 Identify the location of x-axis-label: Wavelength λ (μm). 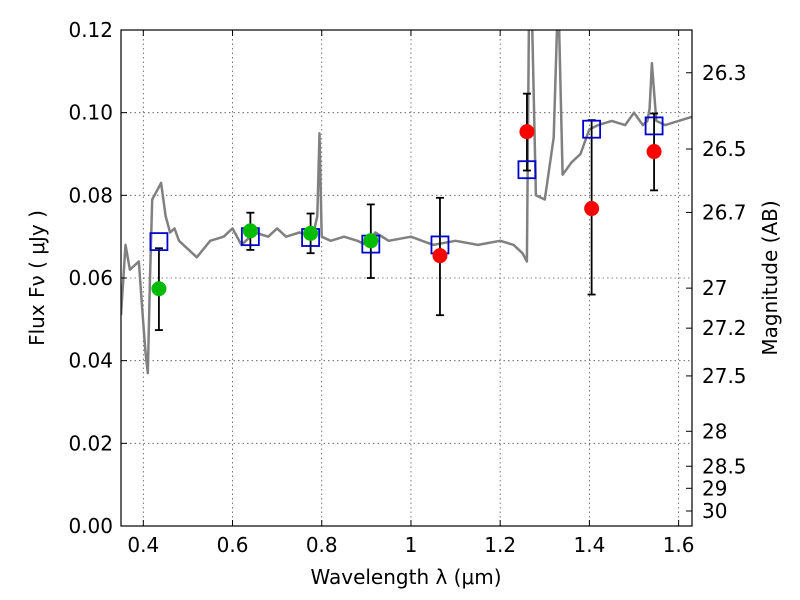
(405, 577).